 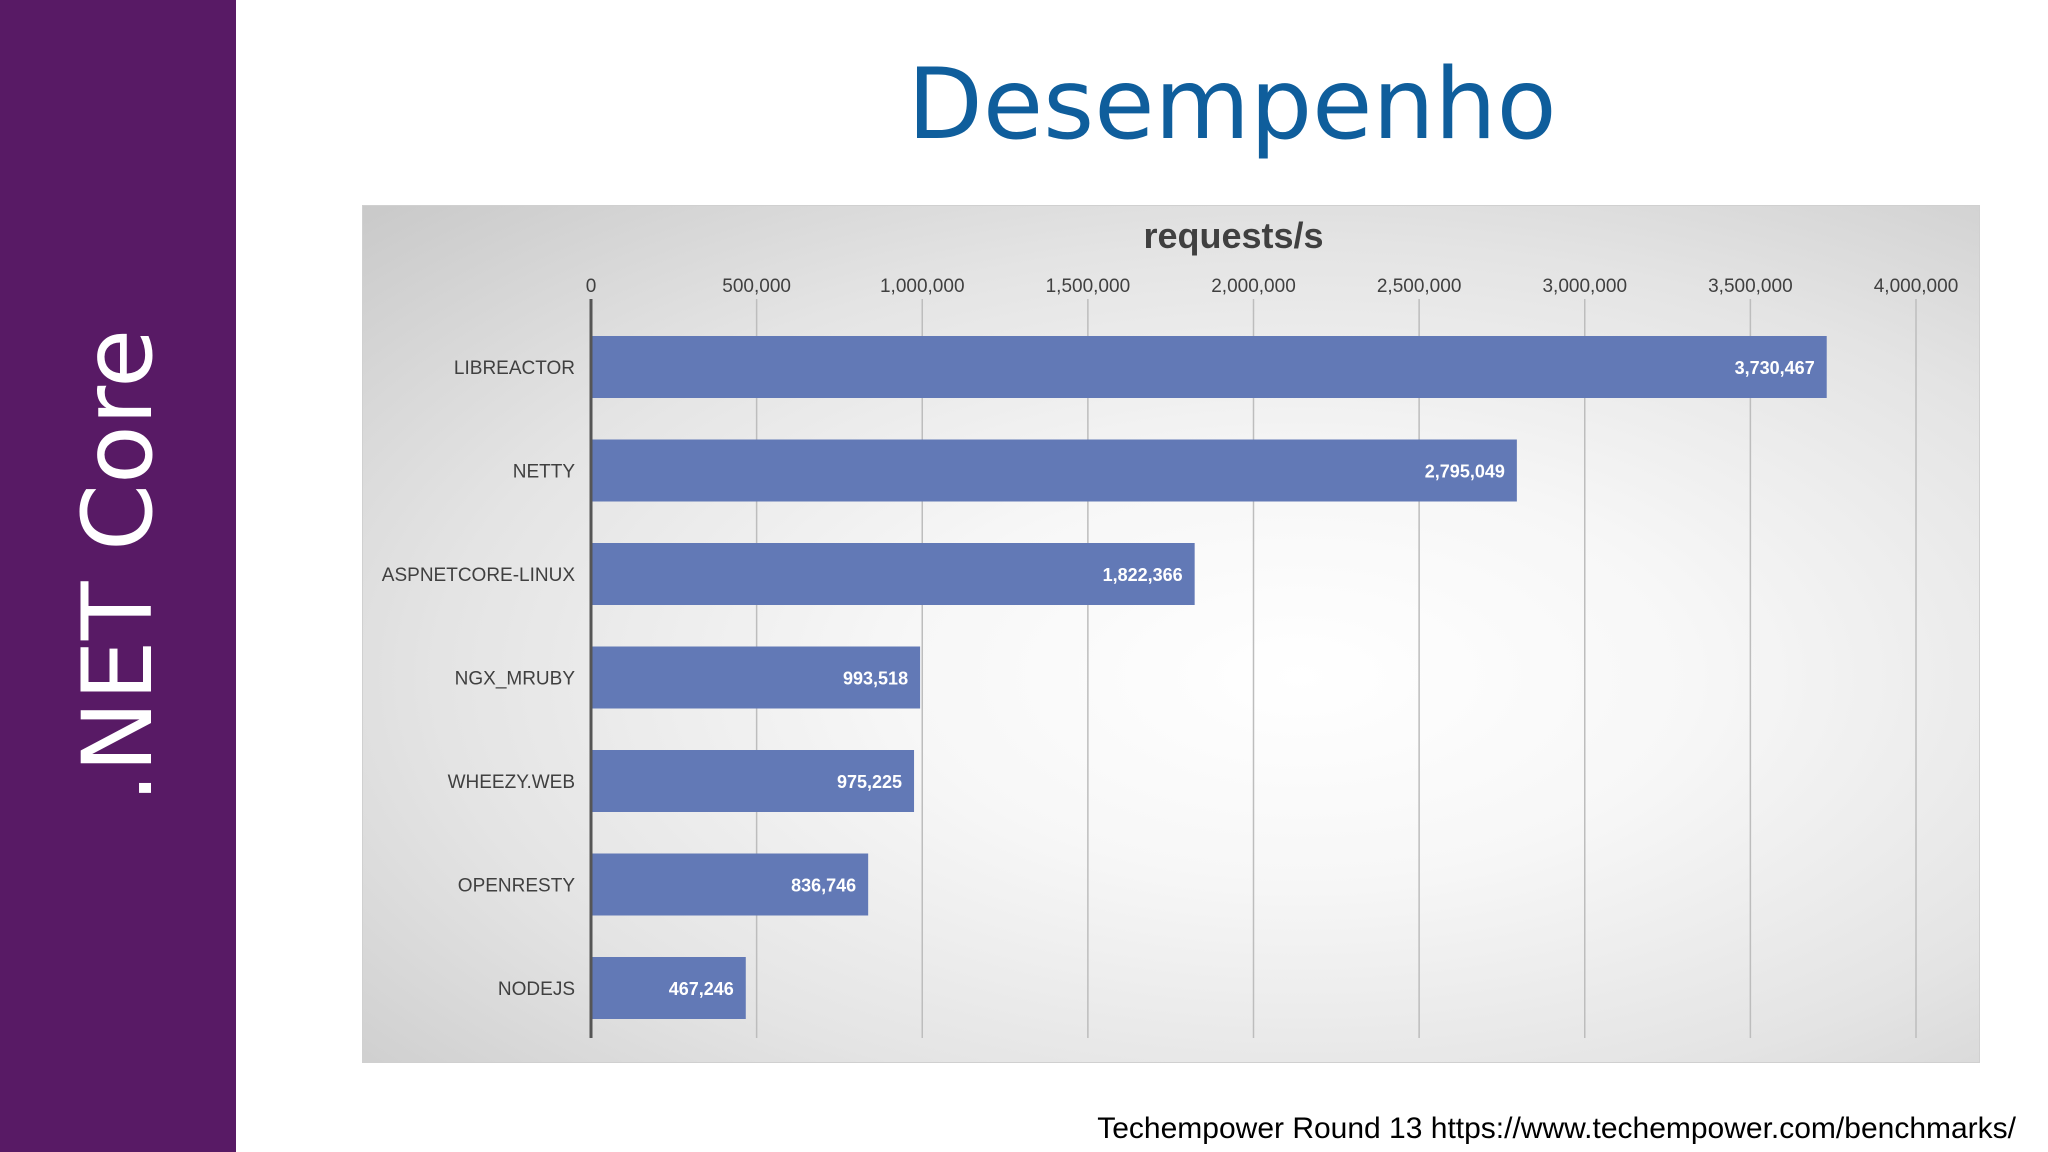 What do you see at coordinates (823, 886) in the screenshot?
I see `data-label: 836,746` at bounding box center [823, 886].